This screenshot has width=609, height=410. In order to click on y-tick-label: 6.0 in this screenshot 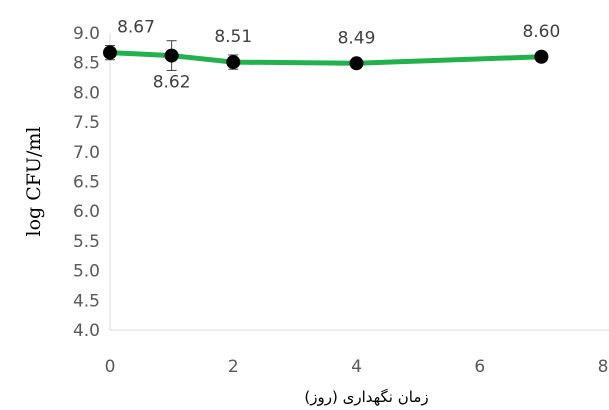, I will do `click(86, 212)`.